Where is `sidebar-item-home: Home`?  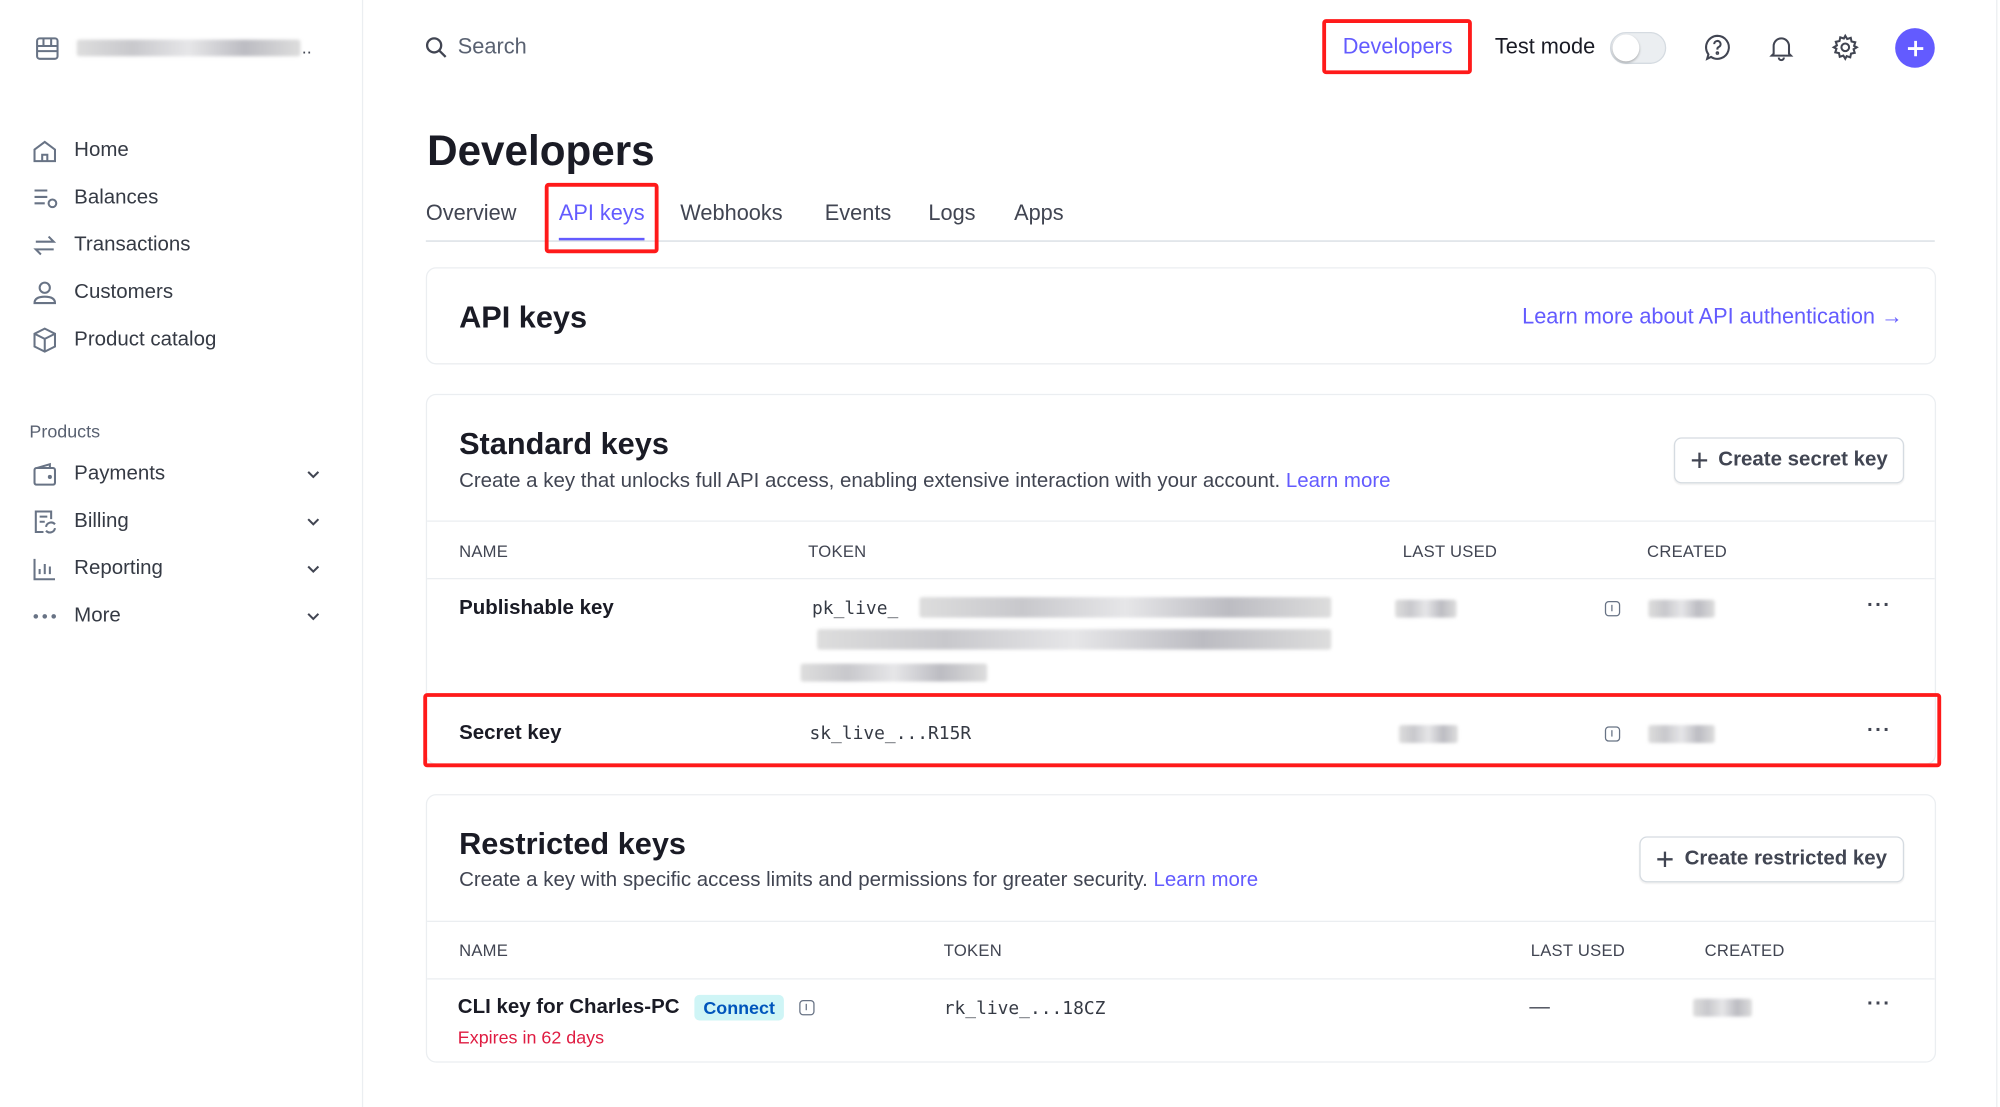
sidebar-item-home: Home is located at coordinates (80, 151).